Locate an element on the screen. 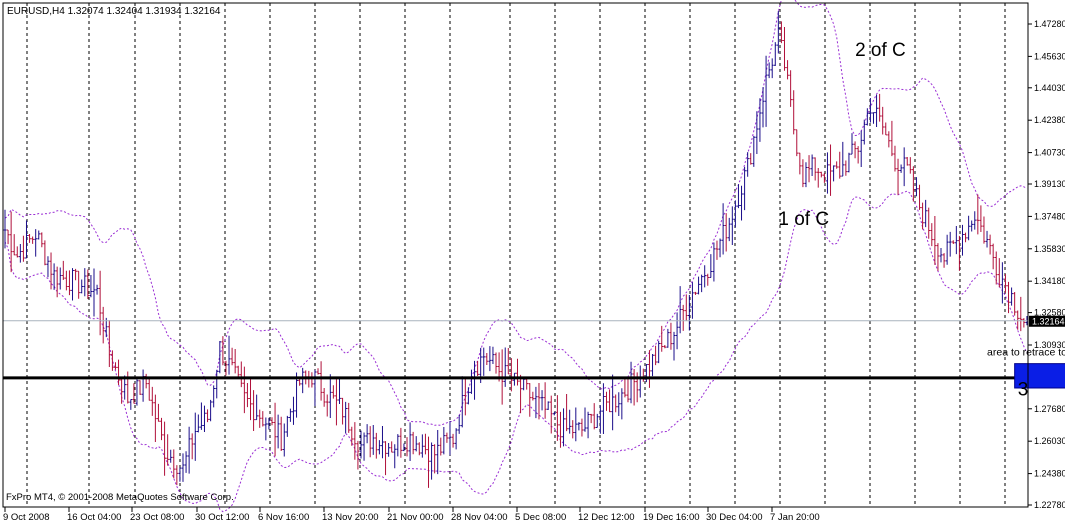 The width and height of the screenshot is (1065, 524). x-tick-label: 12 Dec 12:00 is located at coordinates (606, 517).